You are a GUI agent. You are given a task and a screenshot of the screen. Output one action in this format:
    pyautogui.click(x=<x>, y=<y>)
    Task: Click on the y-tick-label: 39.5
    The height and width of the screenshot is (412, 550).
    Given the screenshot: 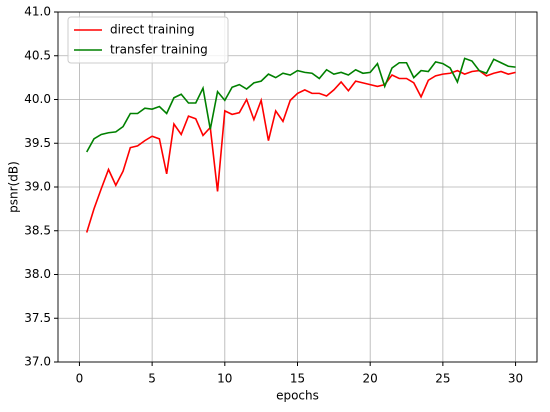 What is the action you would take?
    pyautogui.click(x=37, y=143)
    